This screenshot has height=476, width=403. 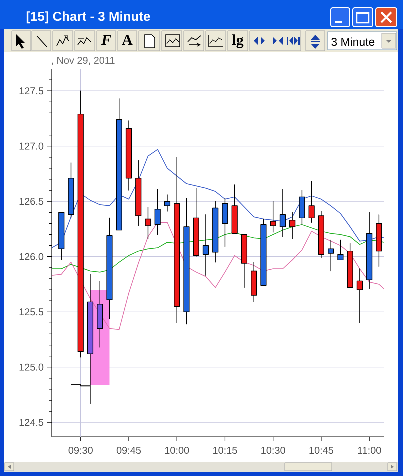 I want to click on chart-title: [15] Chart - 3 Minute, so click(x=88, y=18).